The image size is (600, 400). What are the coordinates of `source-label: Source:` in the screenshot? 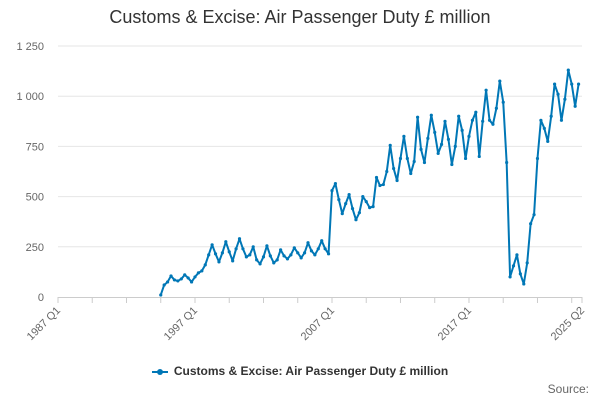 It's located at (568, 389).